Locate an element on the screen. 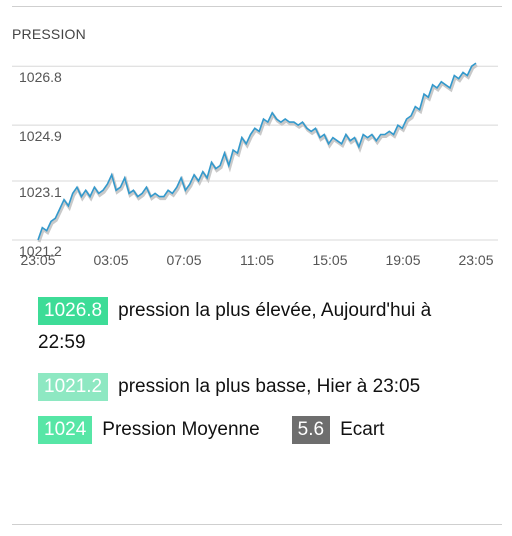  x-tick-label: 11:05 is located at coordinates (257, 260).